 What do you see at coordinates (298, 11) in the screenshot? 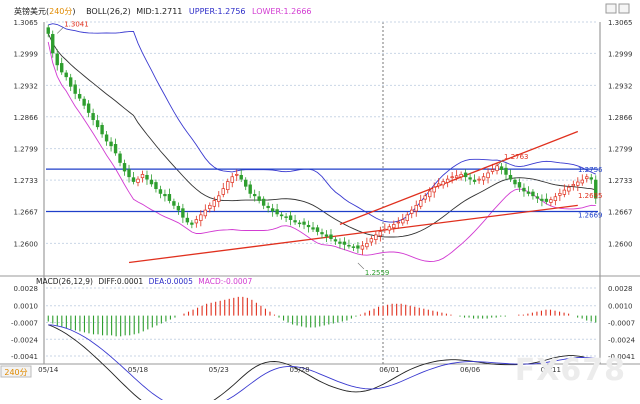
I see `boll-lower-value: 1.2666` at bounding box center [298, 11].